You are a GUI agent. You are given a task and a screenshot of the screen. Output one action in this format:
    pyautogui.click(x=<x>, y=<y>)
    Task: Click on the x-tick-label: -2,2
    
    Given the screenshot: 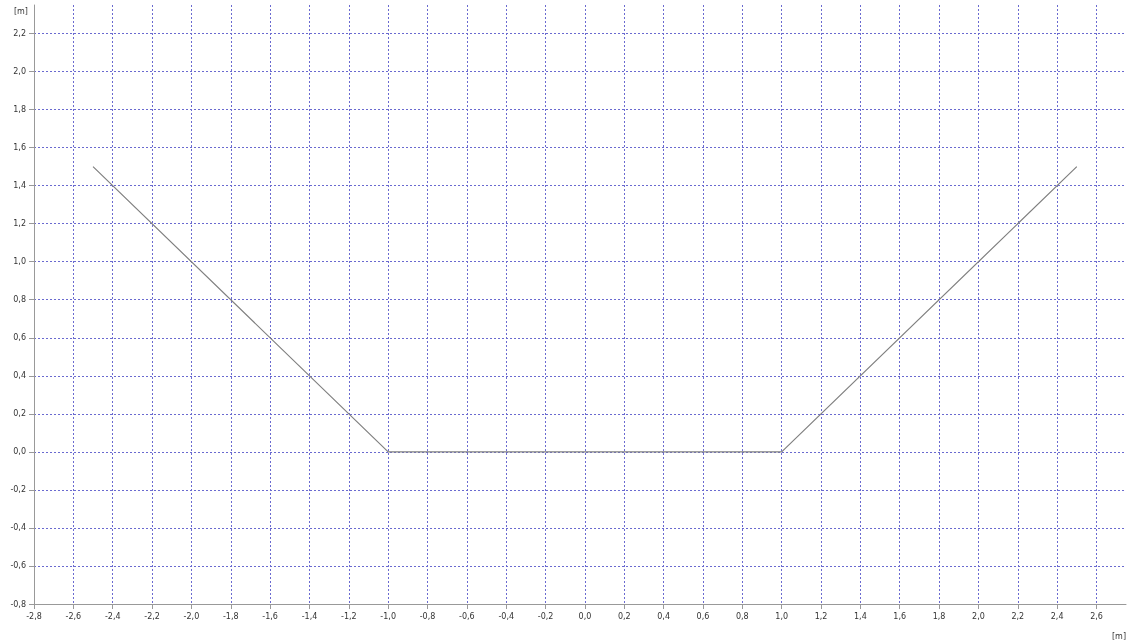 What is the action you would take?
    pyautogui.click(x=152, y=616)
    